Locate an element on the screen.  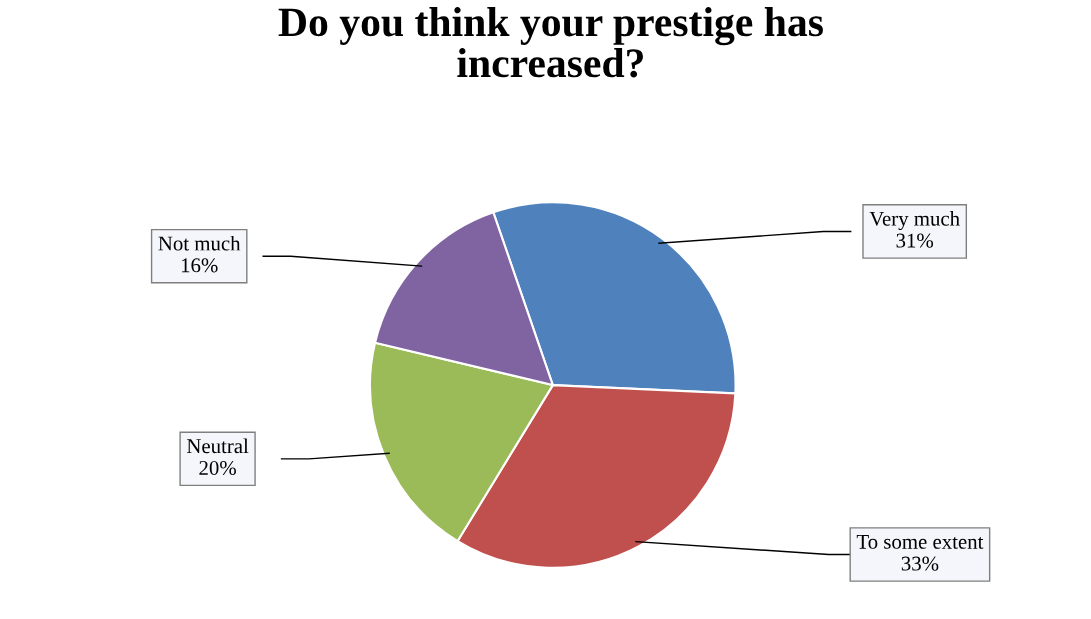
slice-label: Neutral is located at coordinates (217, 446).